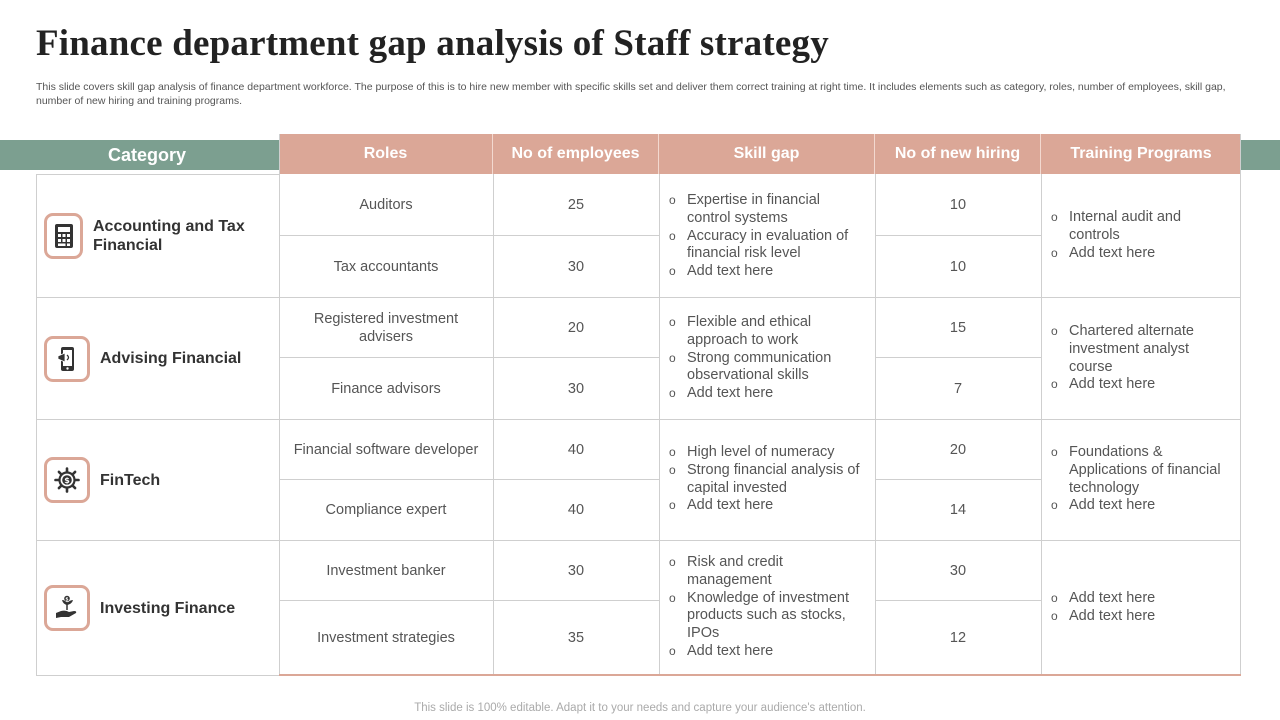  Describe the element at coordinates (67, 608) in the screenshot. I see `hand-money-plant-icon: $` at that location.